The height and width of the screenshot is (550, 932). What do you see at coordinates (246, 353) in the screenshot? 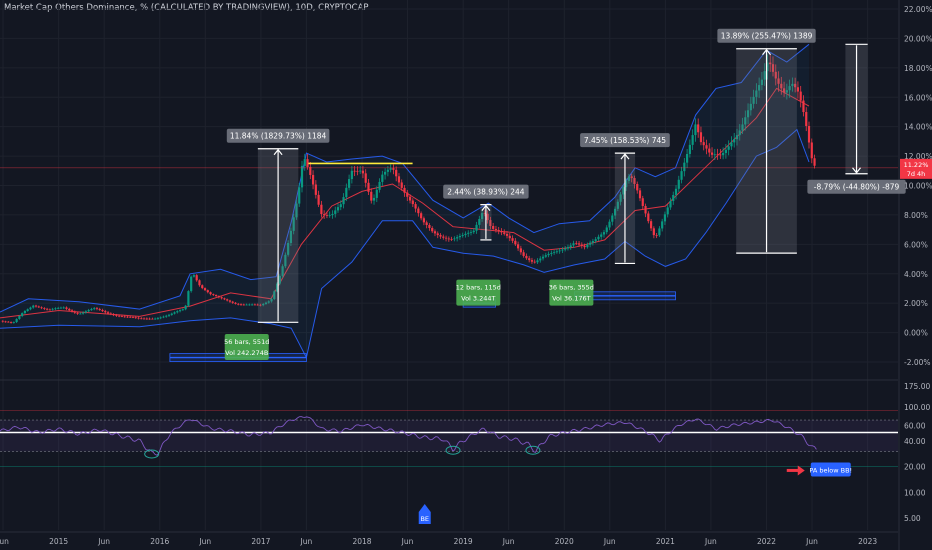
I see `range-tag-vol: Vol 242.274B` at bounding box center [246, 353].